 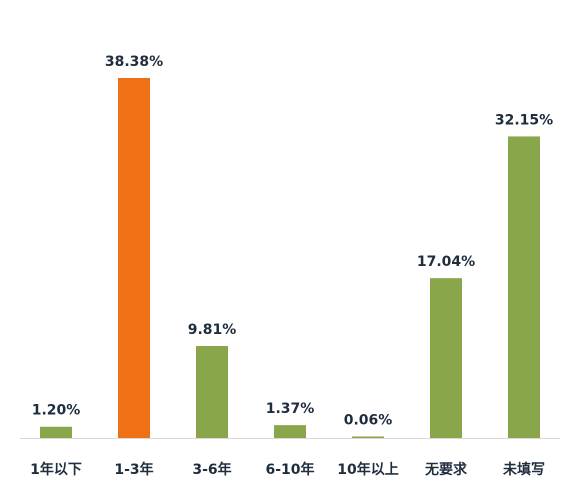 I want to click on value-label-3: 1.37%, so click(x=290, y=409).